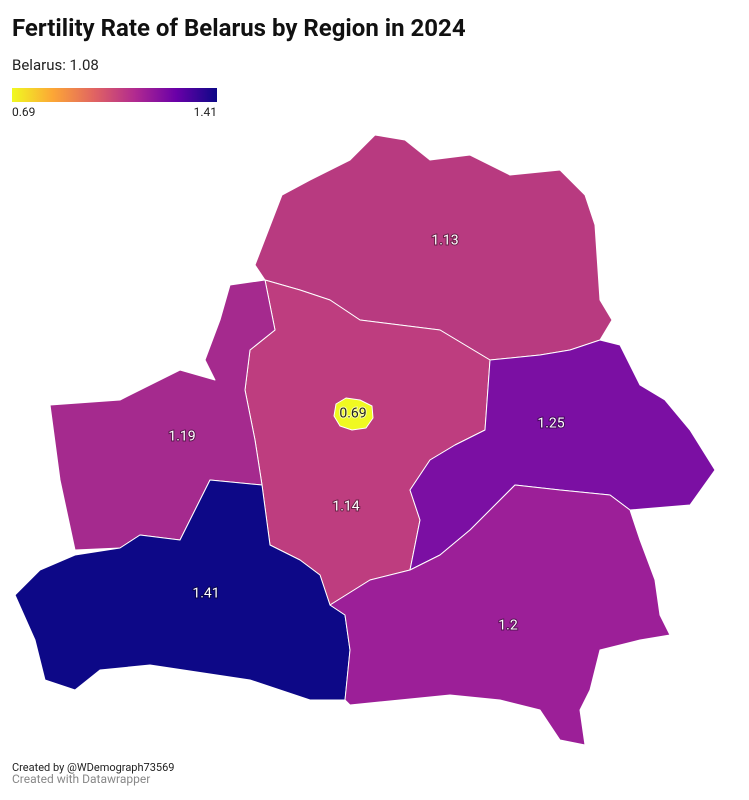 The image size is (749, 800). Describe the element at coordinates (114, 95) in the screenshot. I see `legend-gradient` at that location.